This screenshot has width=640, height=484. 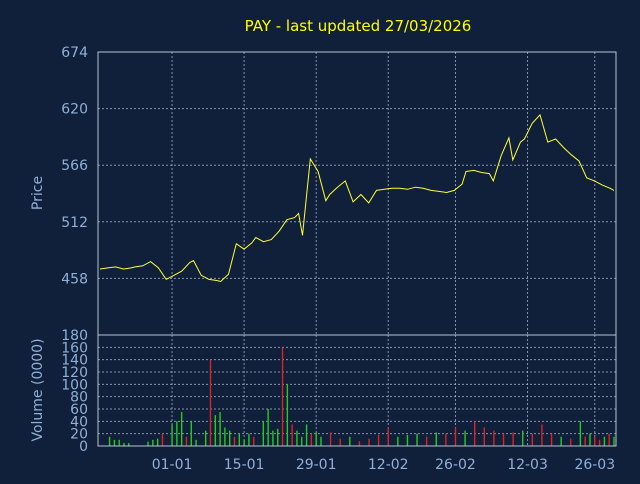 What do you see at coordinates (74, 110) in the screenshot?
I see `price-y-tick-label: 620` at bounding box center [74, 110].